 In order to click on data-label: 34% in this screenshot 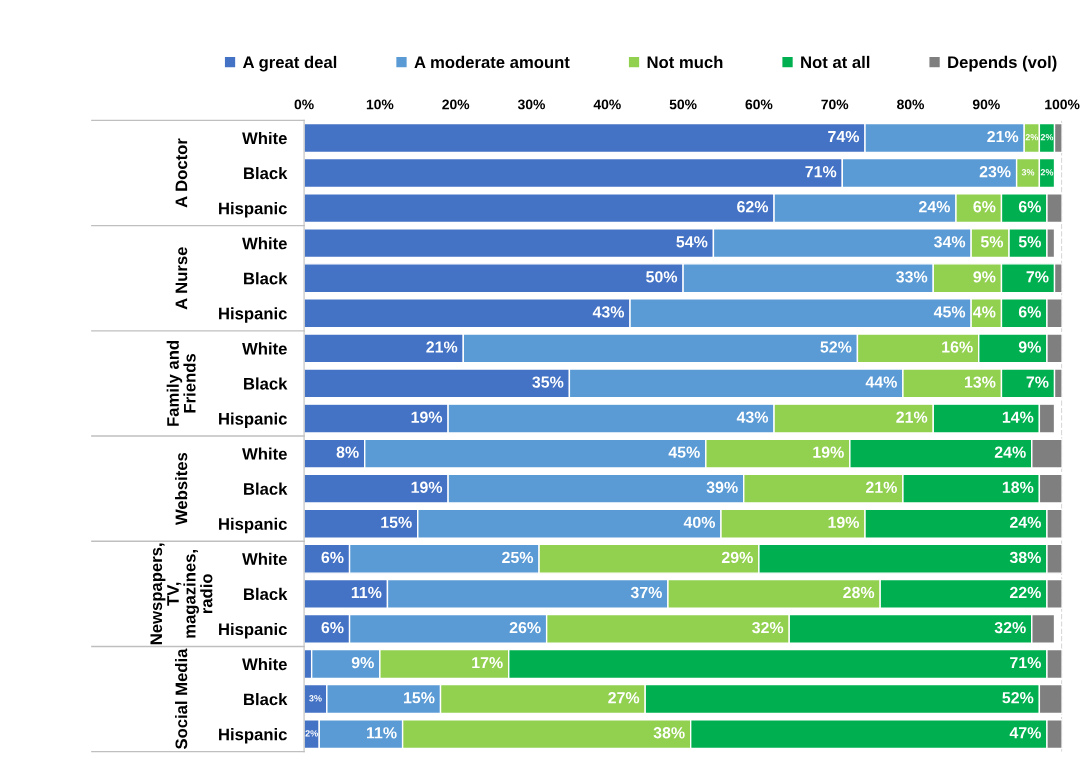, I will do `click(949, 242)`.